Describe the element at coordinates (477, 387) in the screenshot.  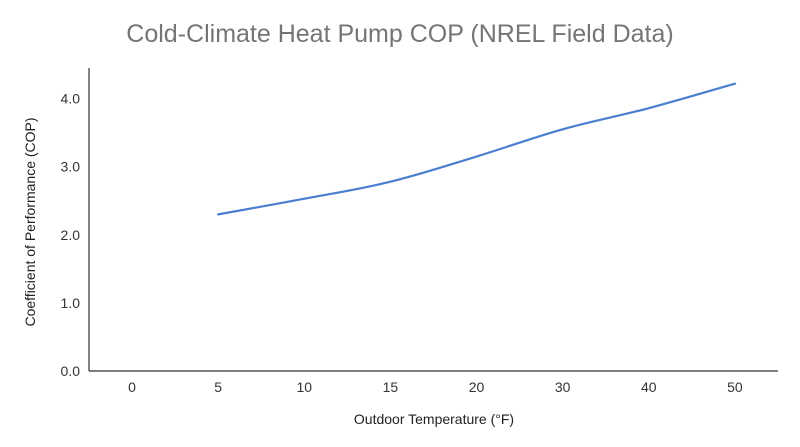
I see `x-tick-label: 20` at that location.